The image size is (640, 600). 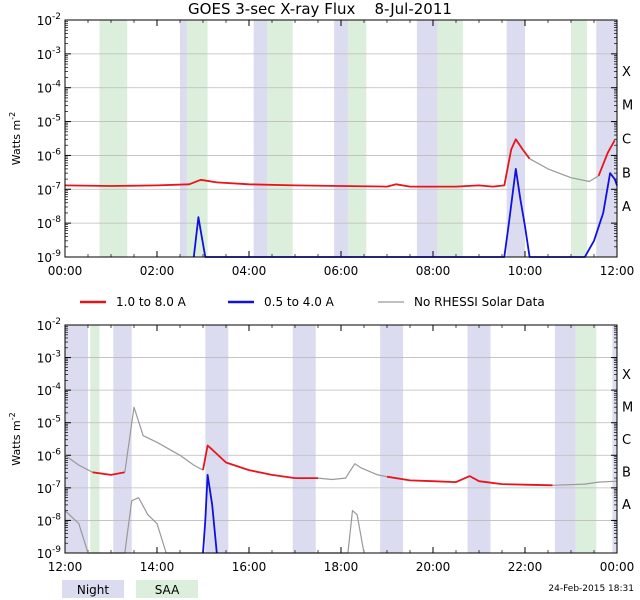 What do you see at coordinates (320, 9) in the screenshot?
I see `chart-title: GOES 3-sec X-ray Flux 8-Jul-2011` at bounding box center [320, 9].